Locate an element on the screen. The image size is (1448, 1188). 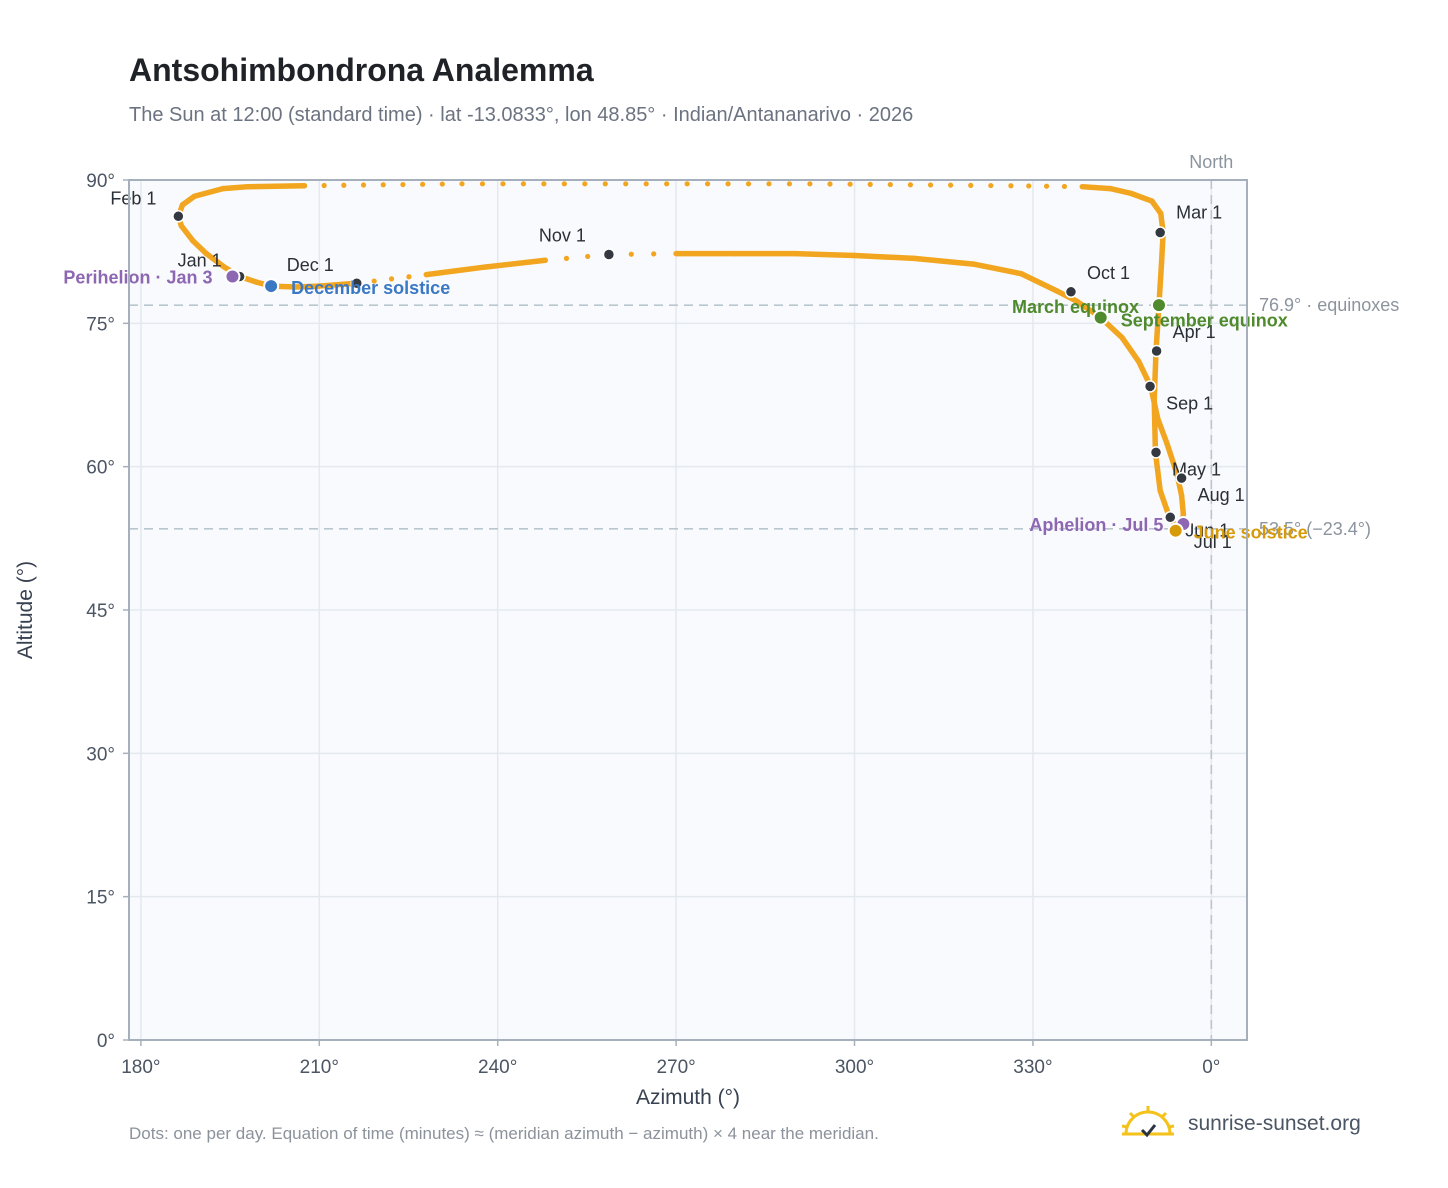
x-tick-label: 300° is located at coordinates (854, 1067).